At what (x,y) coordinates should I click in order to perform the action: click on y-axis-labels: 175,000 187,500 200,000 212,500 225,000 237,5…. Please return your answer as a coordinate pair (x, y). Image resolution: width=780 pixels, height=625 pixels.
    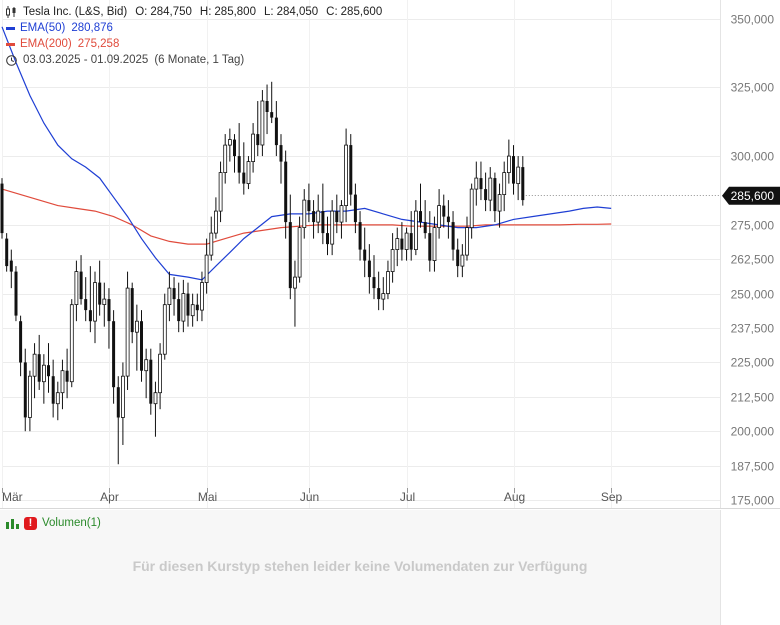
    Looking at the image, I should click on (753, 260).